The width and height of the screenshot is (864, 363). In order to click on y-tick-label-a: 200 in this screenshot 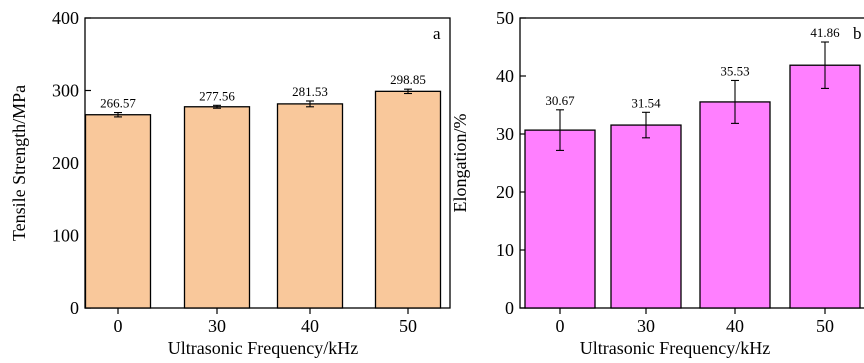, I will do `click(65, 163)`.